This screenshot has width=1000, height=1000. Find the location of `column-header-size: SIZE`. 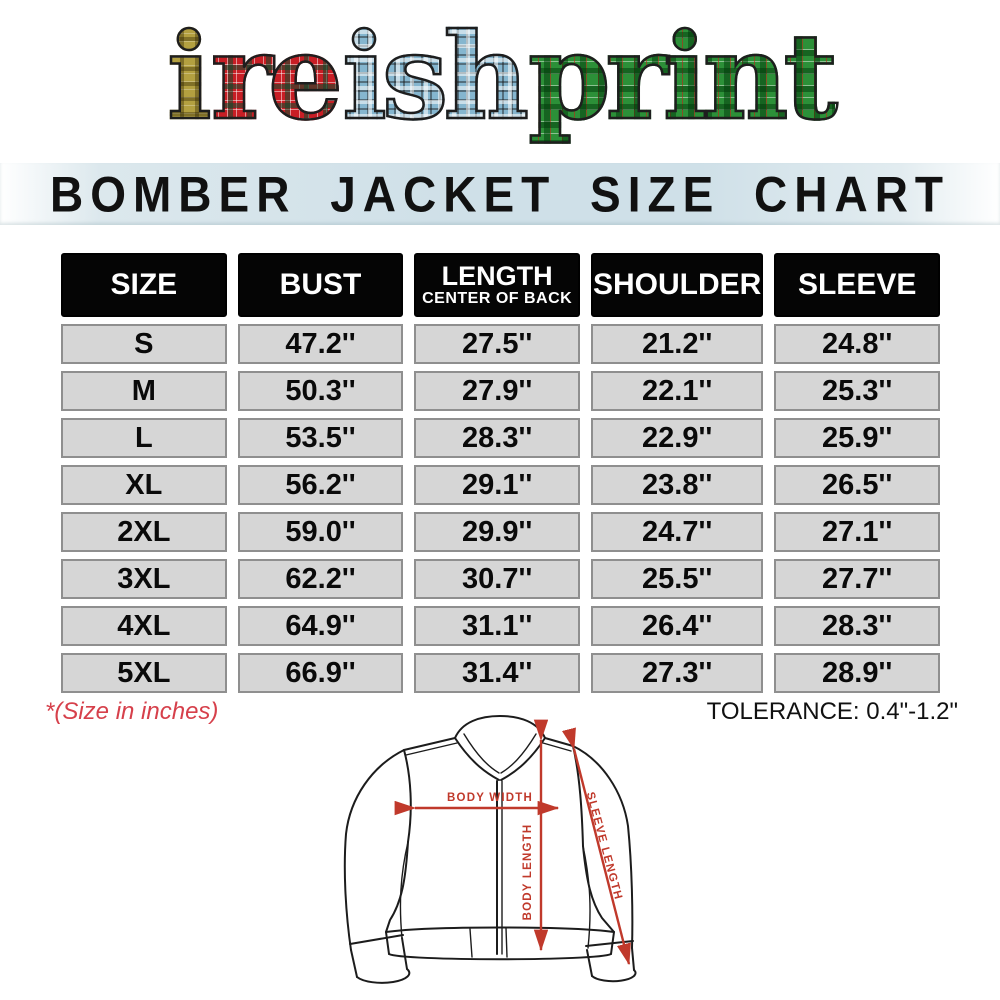

column-header-size: SIZE is located at coordinates (144, 285).